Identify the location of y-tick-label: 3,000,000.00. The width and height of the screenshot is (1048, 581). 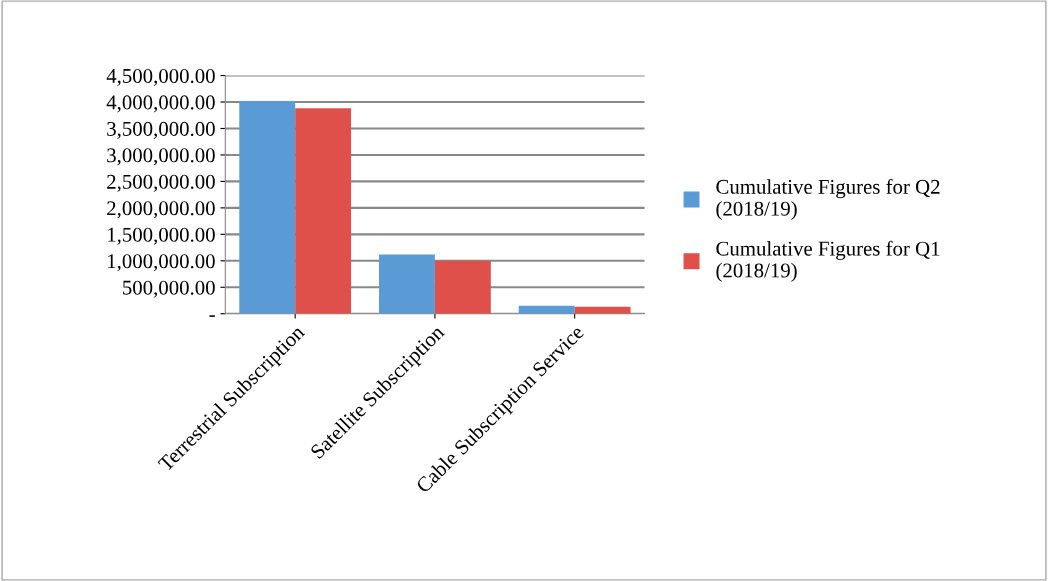
(161, 157).